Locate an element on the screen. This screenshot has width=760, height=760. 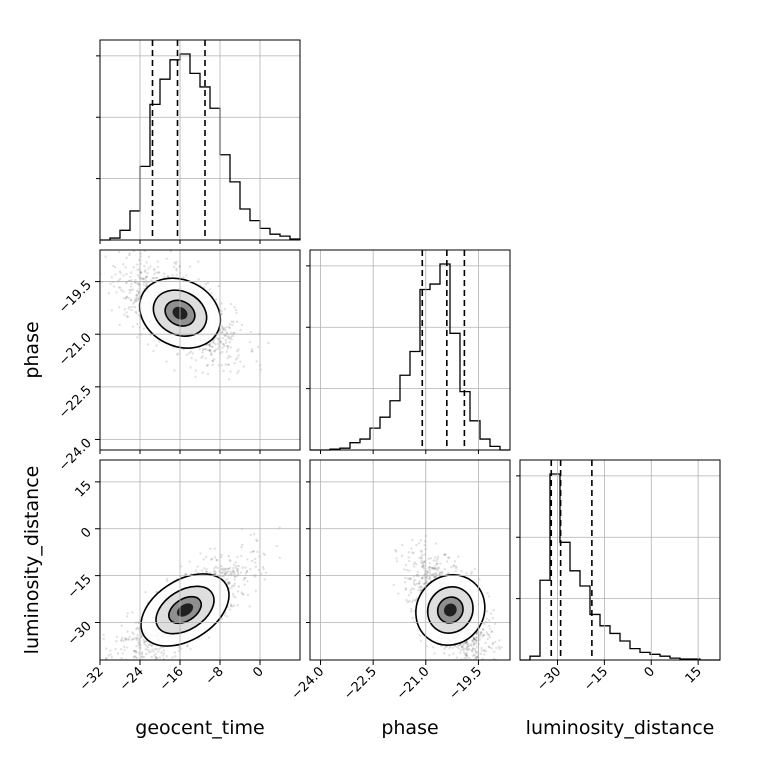
x-axis-label-phase: phase is located at coordinates (409, 728).